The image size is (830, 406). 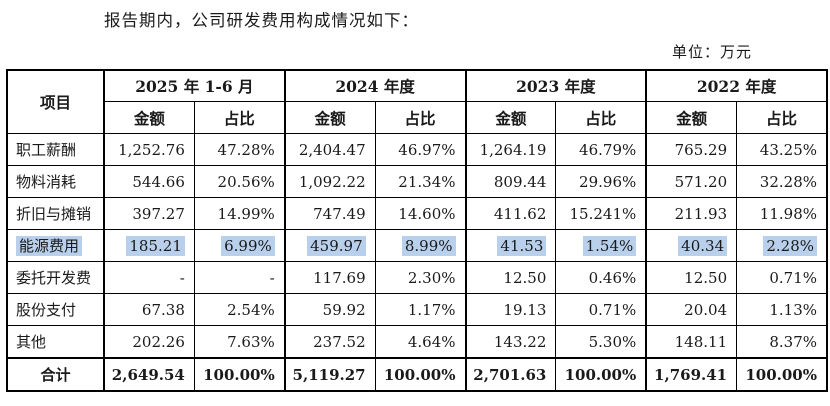 What do you see at coordinates (601, 213) in the screenshot?
I see `ratio-cell: 15.241%` at bounding box center [601, 213].